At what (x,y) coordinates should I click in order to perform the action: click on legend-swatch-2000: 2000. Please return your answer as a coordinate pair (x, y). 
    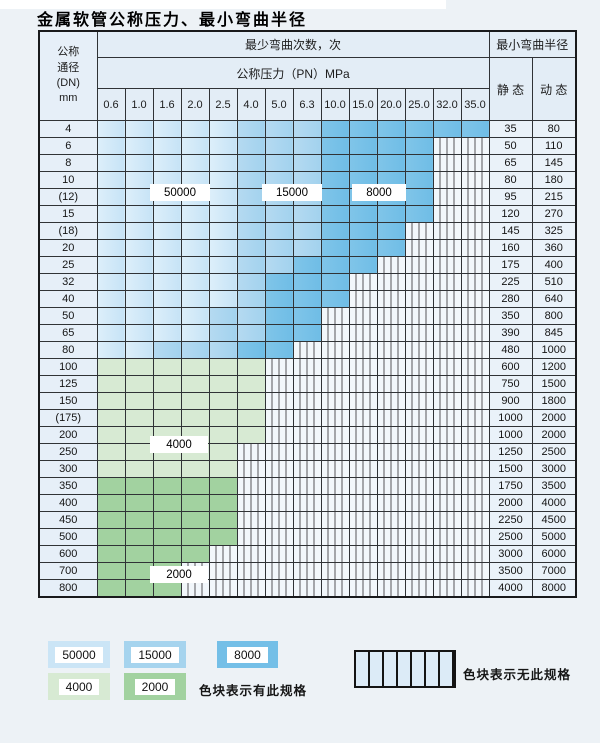
    Looking at the image, I should click on (155, 686).